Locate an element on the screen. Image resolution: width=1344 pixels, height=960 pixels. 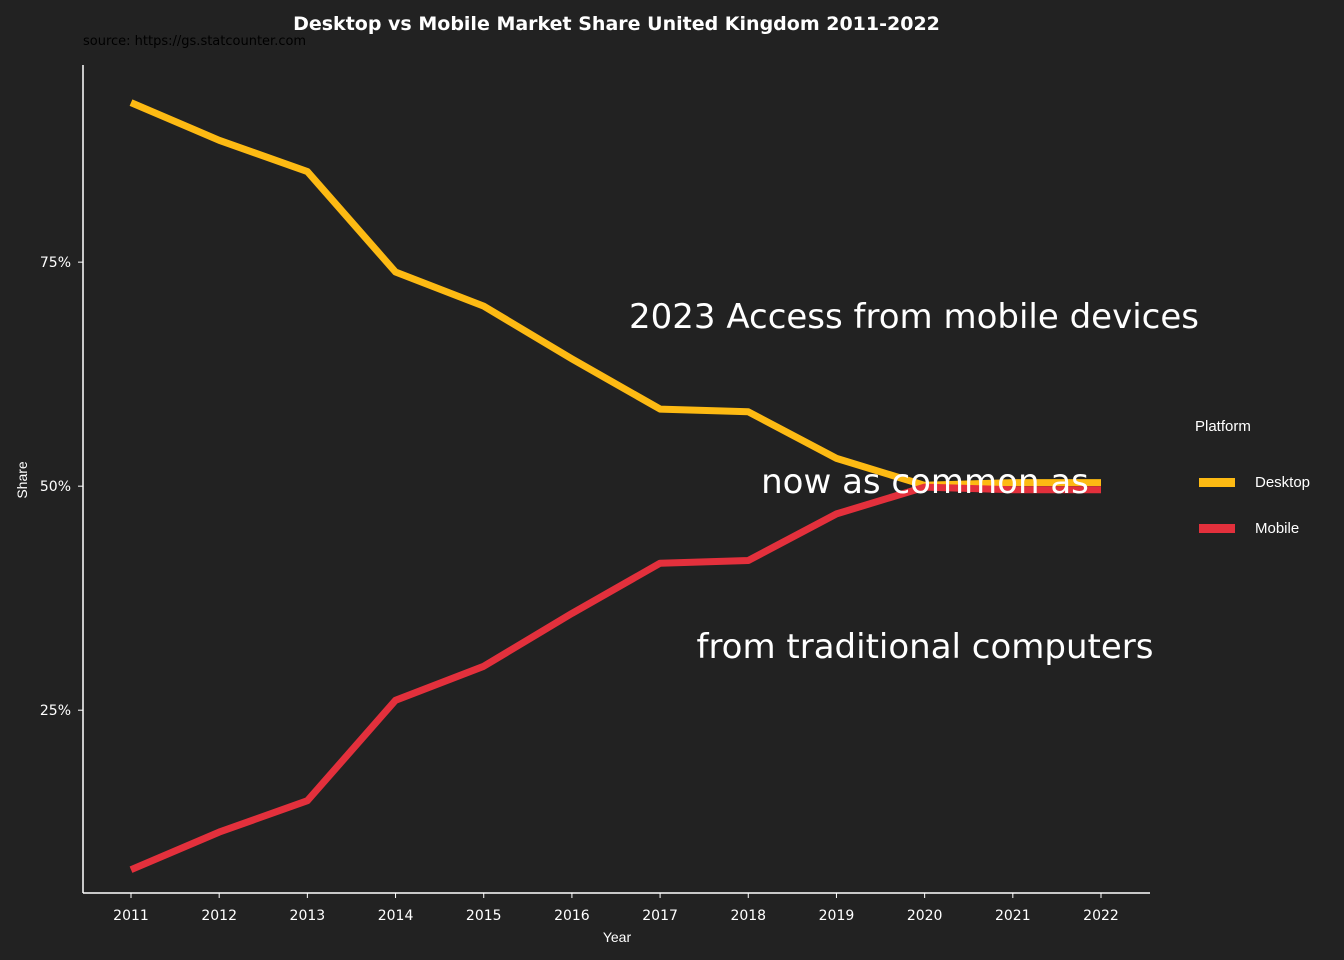
x-tick-label: 2021 is located at coordinates (1013, 916).